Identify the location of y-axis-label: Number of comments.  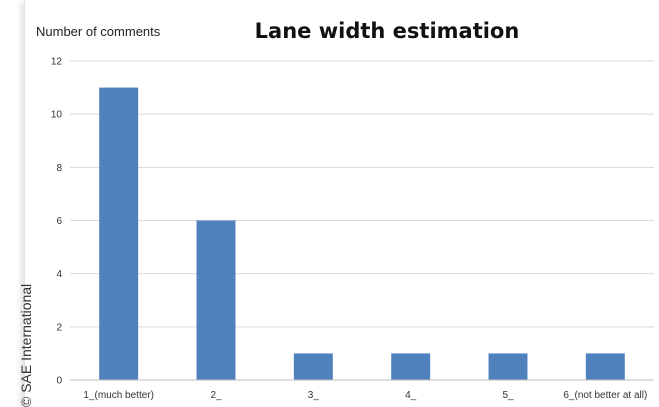
(98, 31).